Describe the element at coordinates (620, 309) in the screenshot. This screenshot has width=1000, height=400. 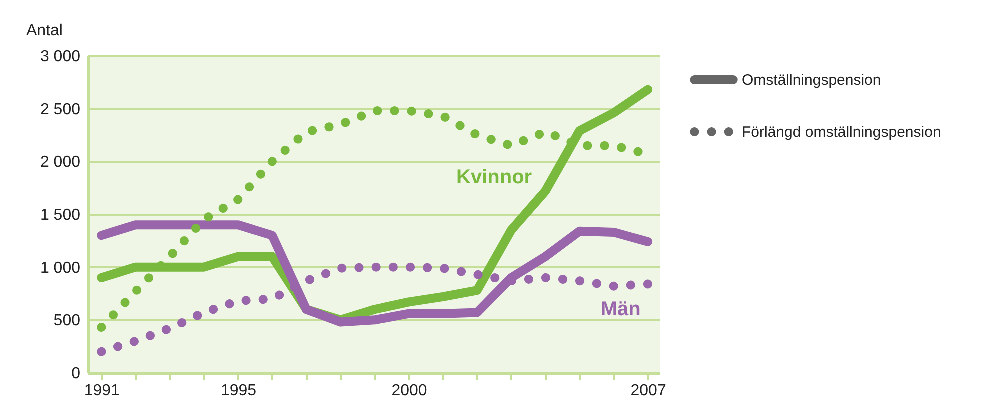
I see `text: Män` at that location.